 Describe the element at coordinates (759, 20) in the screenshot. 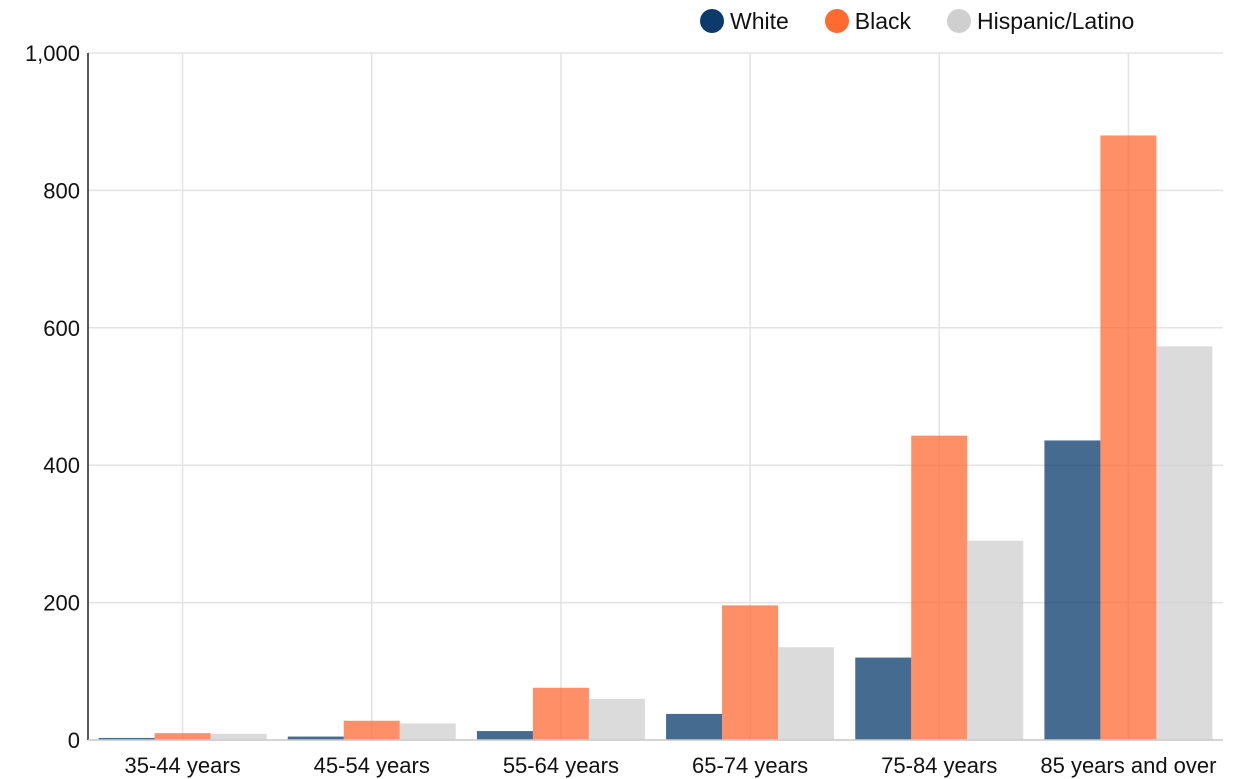

I see `legend-label: White` at that location.